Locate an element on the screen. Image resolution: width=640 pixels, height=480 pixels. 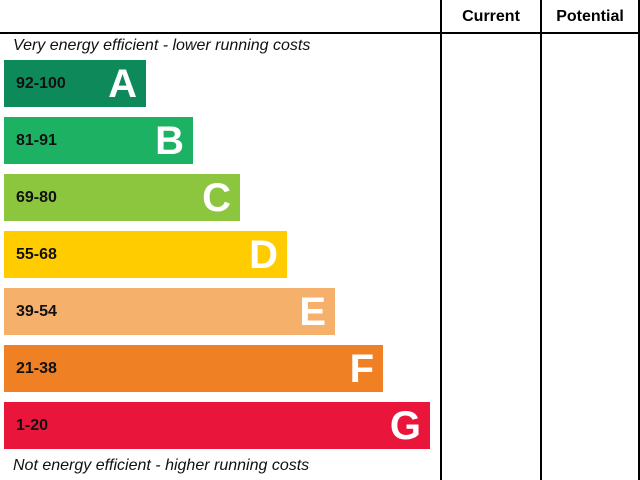
band-e: 39-54 E is located at coordinates (169, 311).